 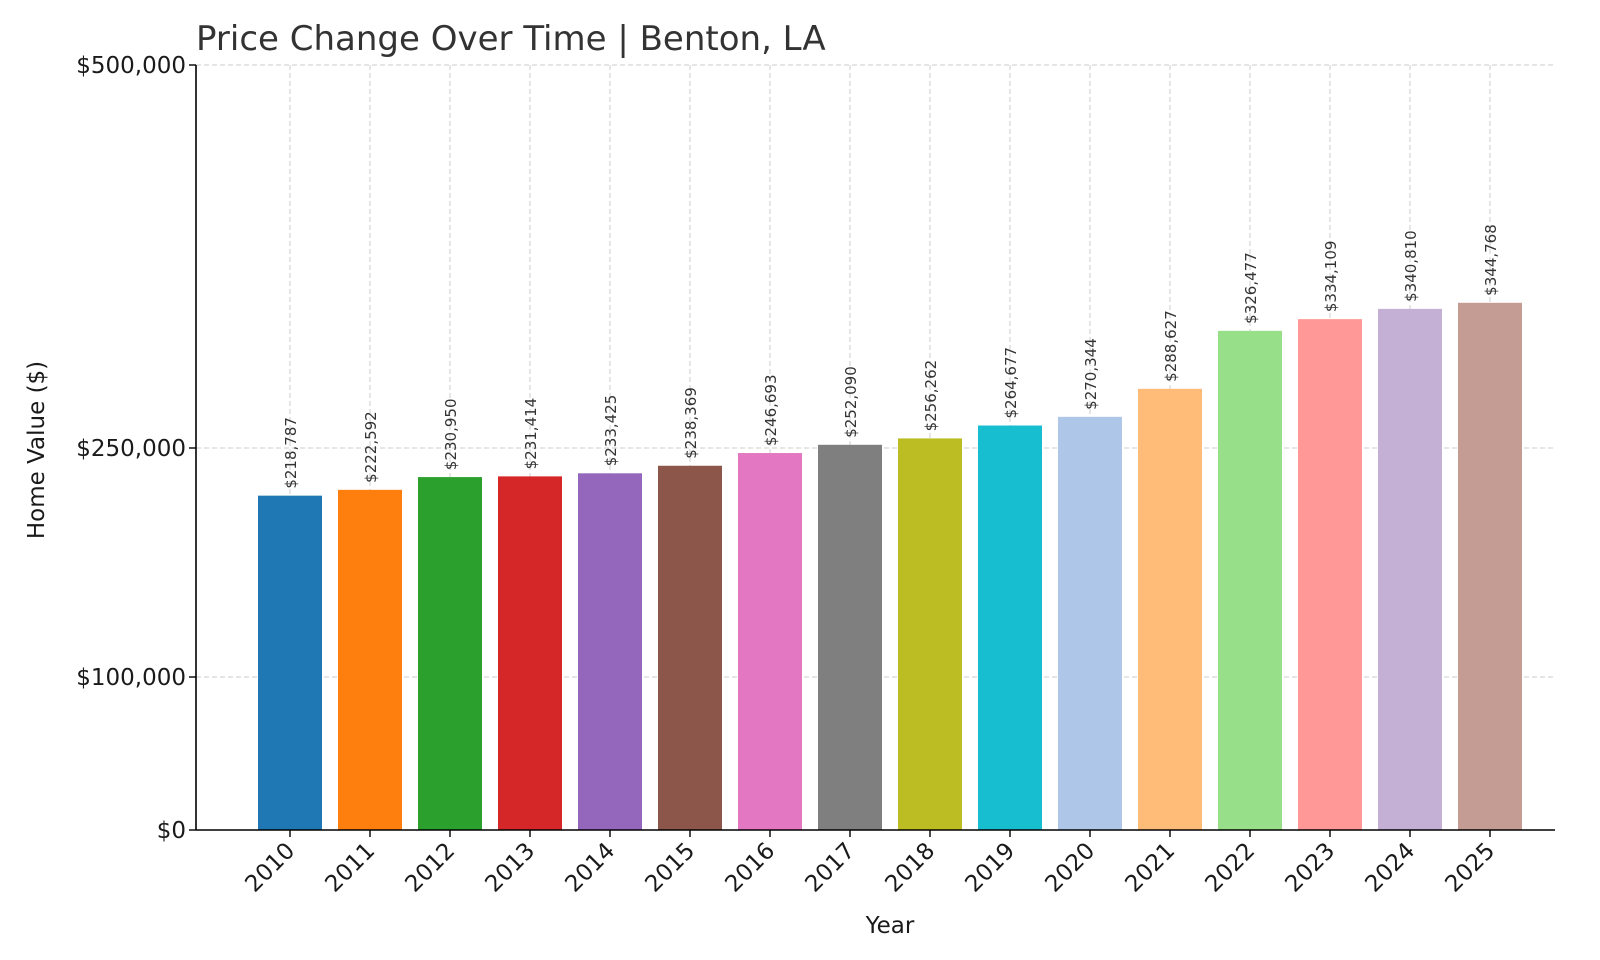 What do you see at coordinates (511, 39) in the screenshot?
I see `chart-title: Price Change Over Time | Benton, LA` at bounding box center [511, 39].